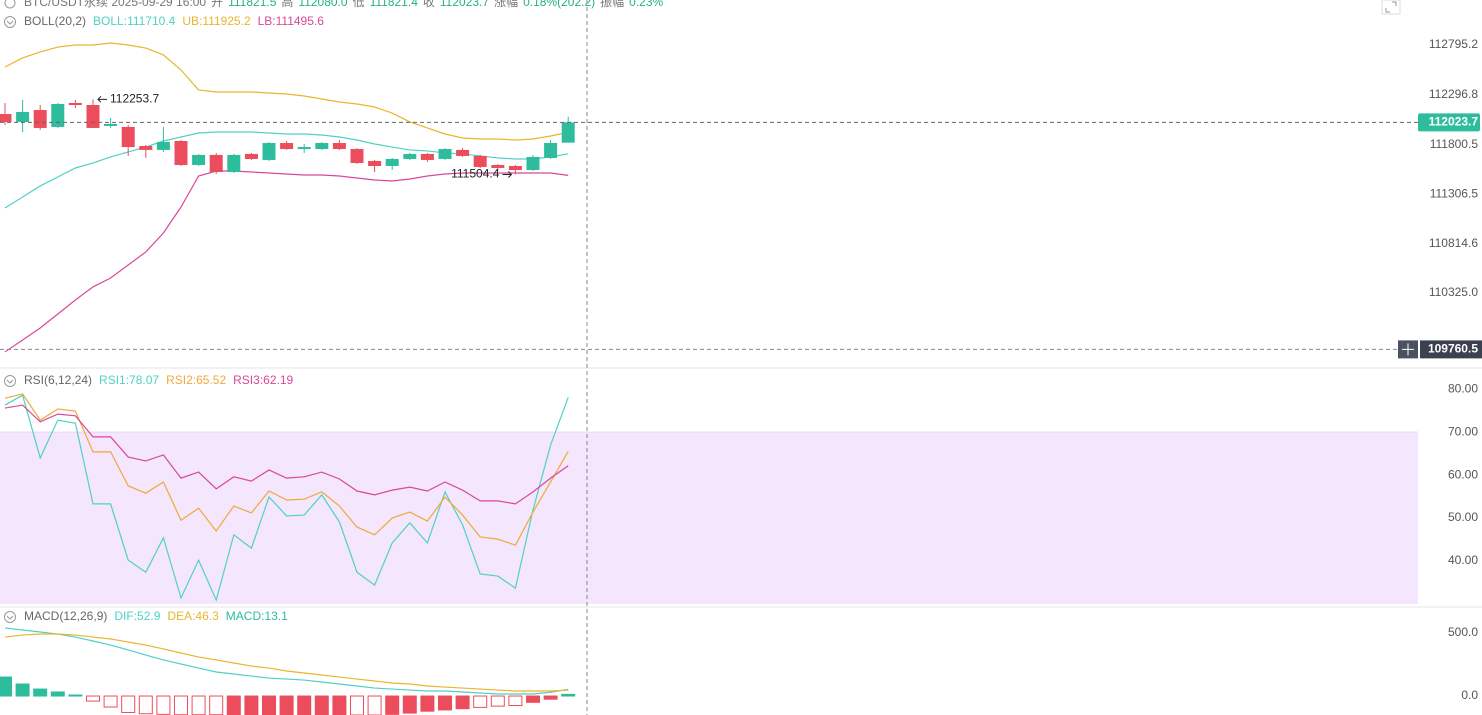  Describe the element at coordinates (1454, 122) in the screenshot. I see `last-price-label: 112023.7` at that location.